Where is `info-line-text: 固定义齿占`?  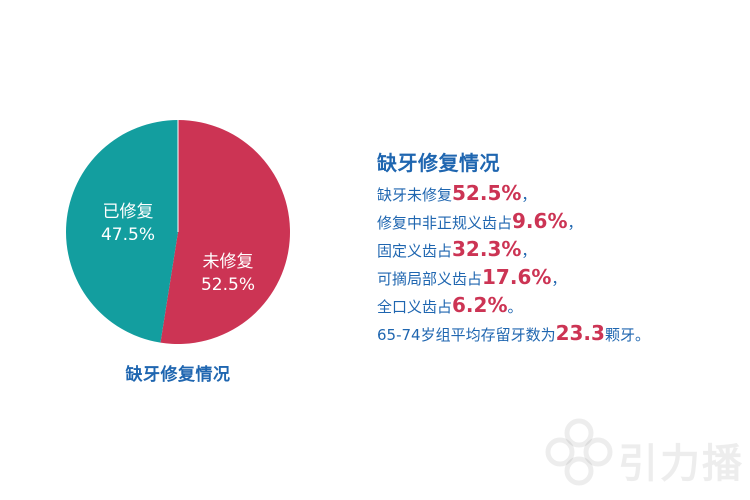 info-line-text: 固定义齿占 is located at coordinates (415, 251).